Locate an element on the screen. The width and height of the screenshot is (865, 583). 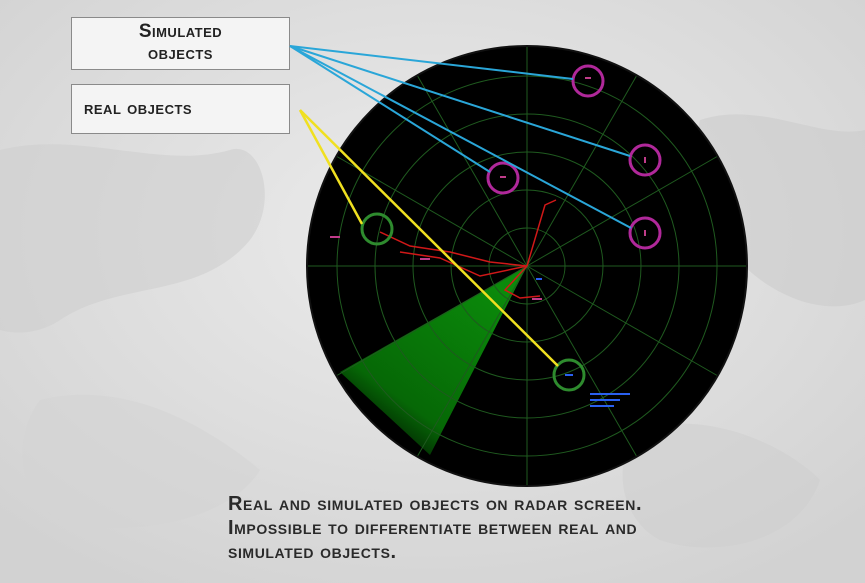
blue-plot-marks is located at coordinates (583, 342).